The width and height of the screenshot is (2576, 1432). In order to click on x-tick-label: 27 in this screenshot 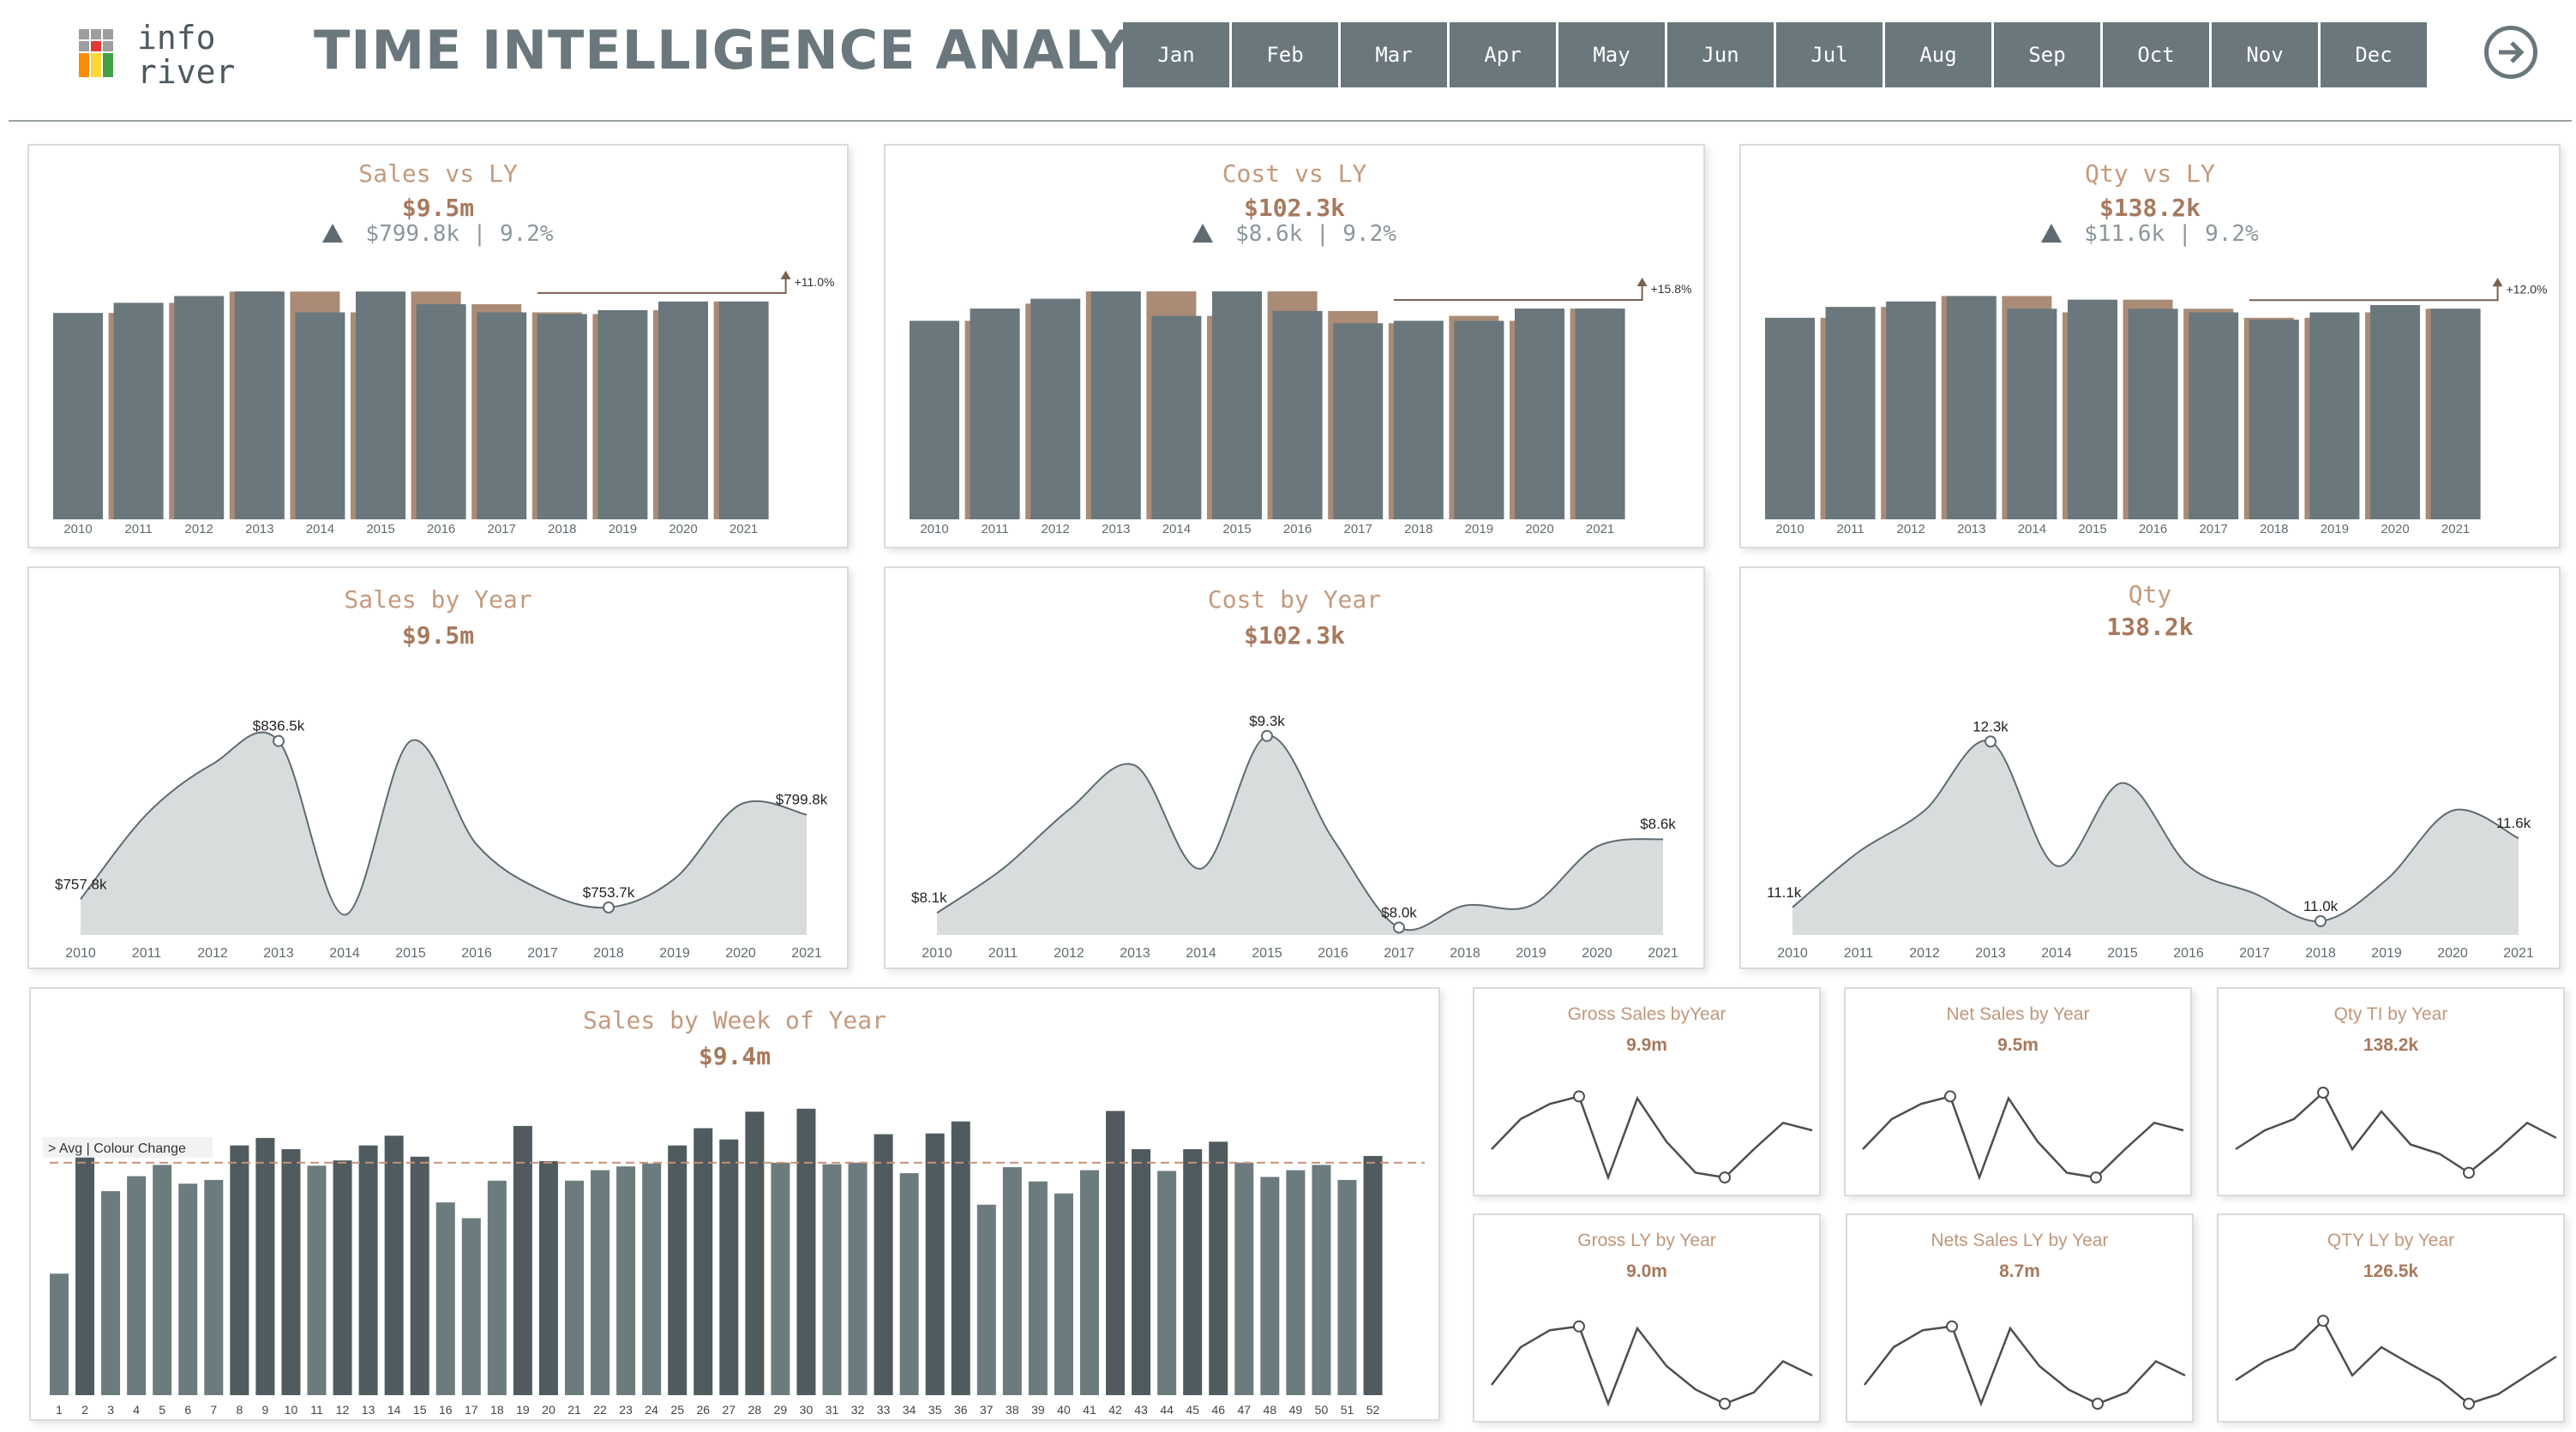, I will do `click(729, 1410)`.